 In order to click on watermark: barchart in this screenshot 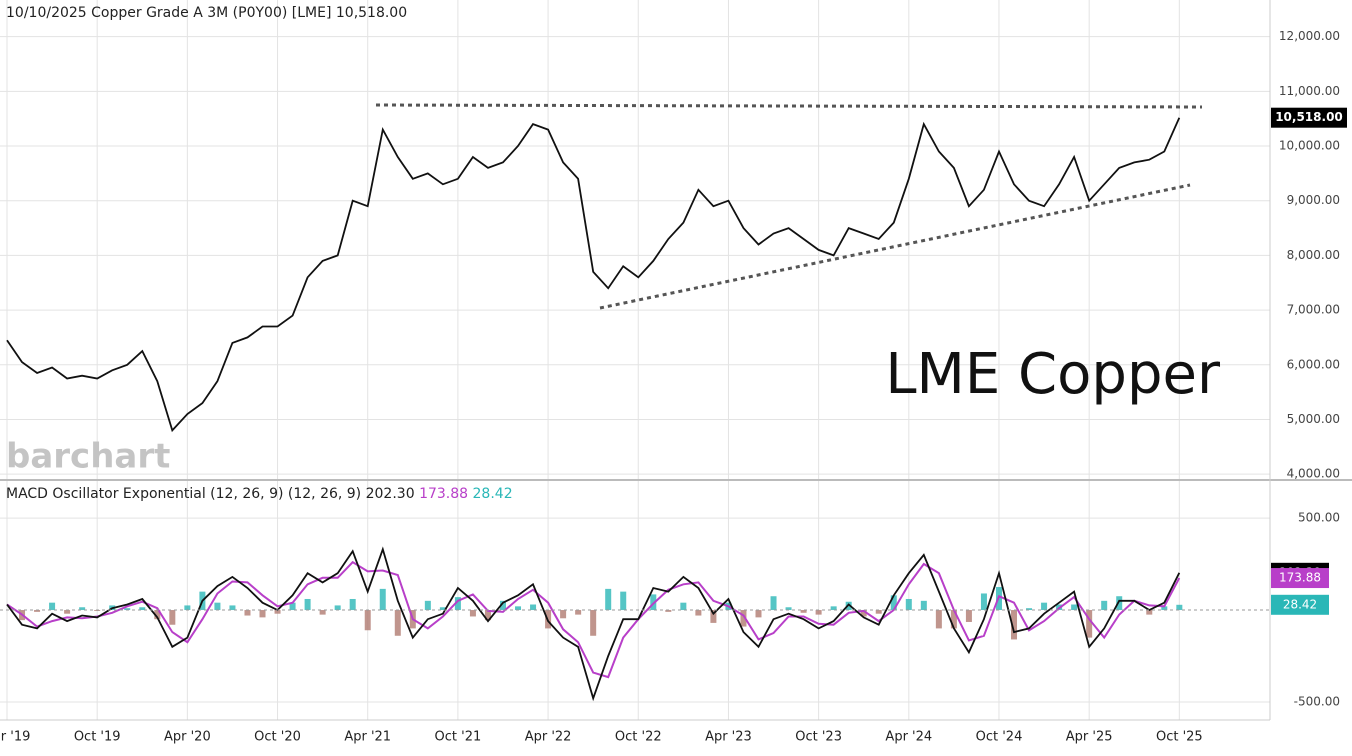, I will do `click(88, 457)`.